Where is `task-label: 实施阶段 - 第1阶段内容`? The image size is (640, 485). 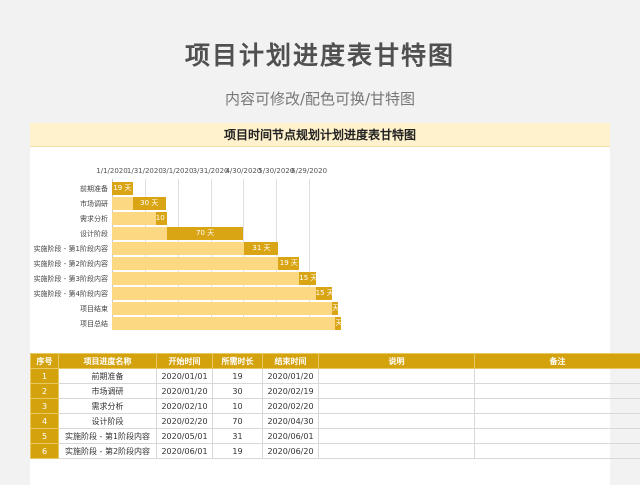
task-label: 实施阶段 - 第1阶段内容 is located at coordinates (70, 248).